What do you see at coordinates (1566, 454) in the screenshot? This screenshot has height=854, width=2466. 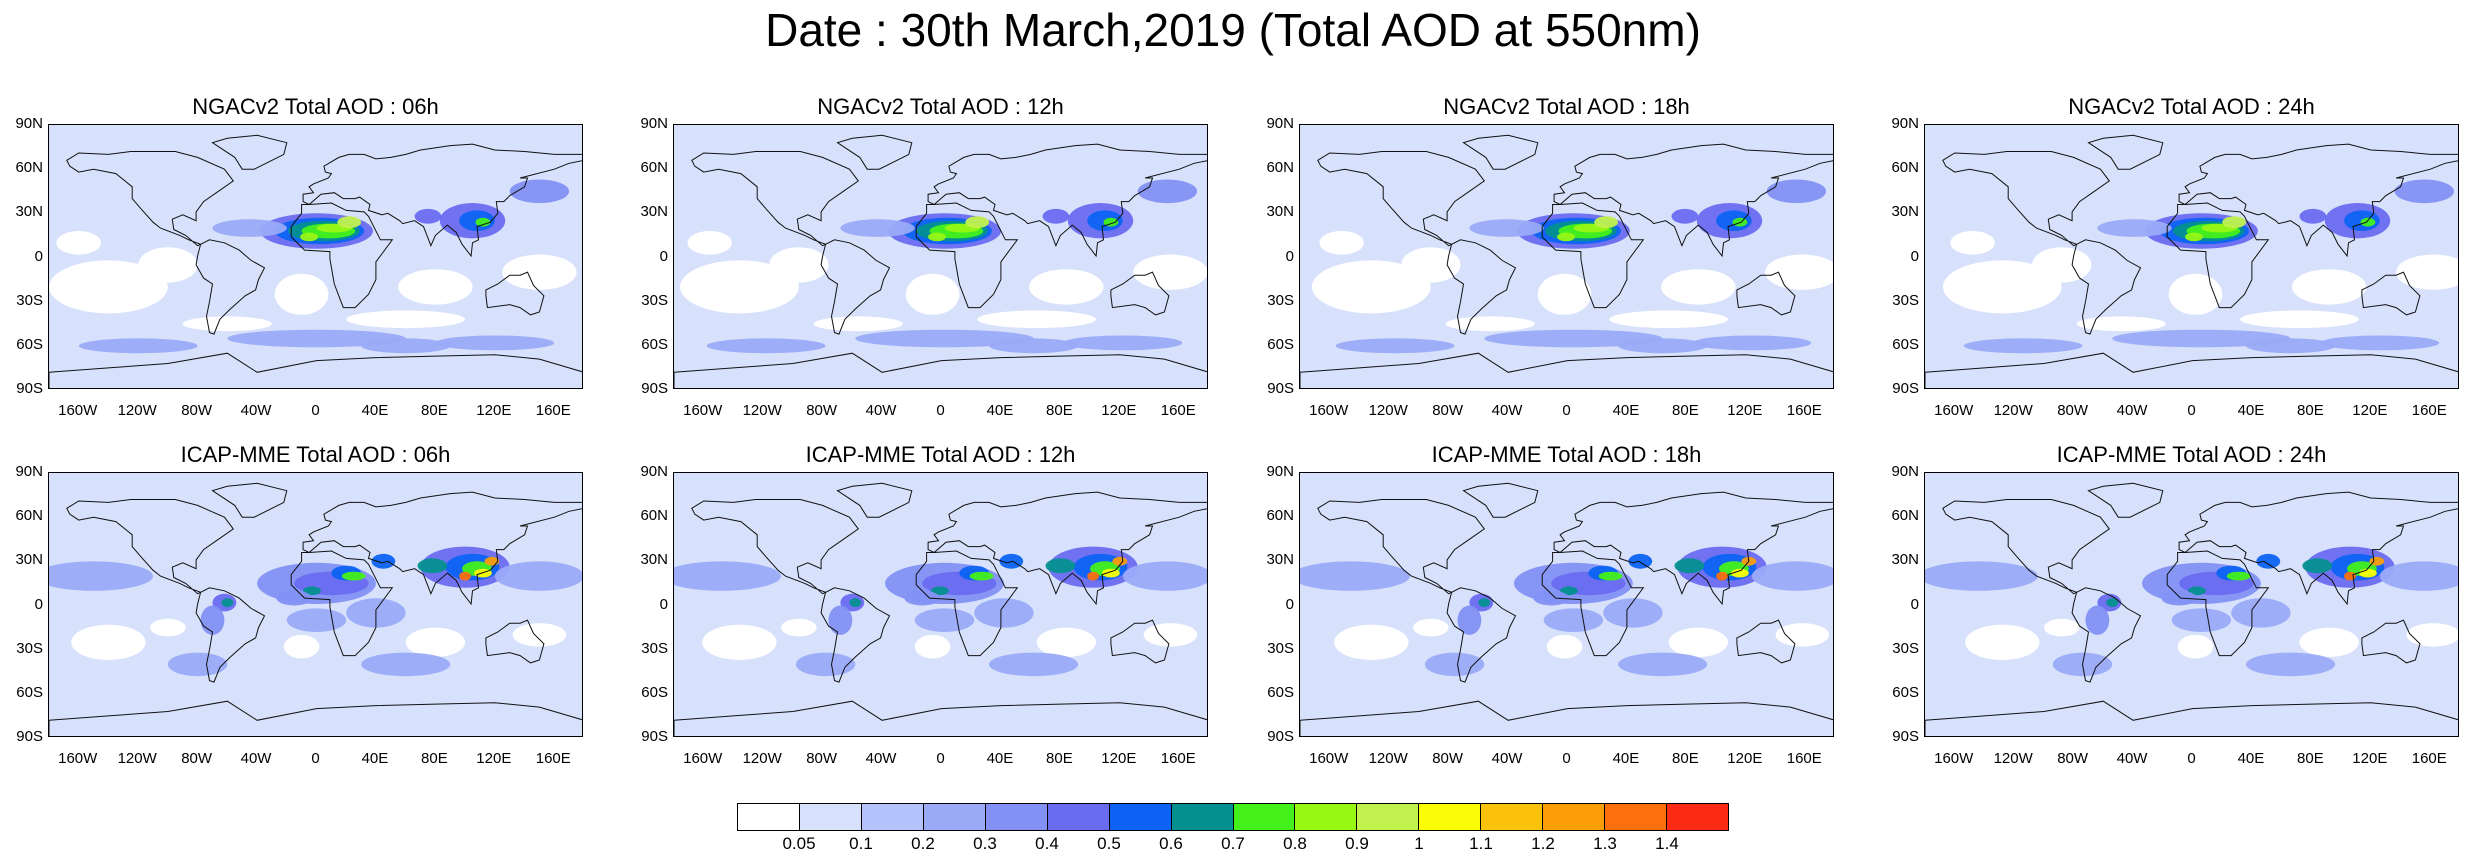 I see `panel-title: ICAP-MME Total AOD : 18h` at bounding box center [1566, 454].